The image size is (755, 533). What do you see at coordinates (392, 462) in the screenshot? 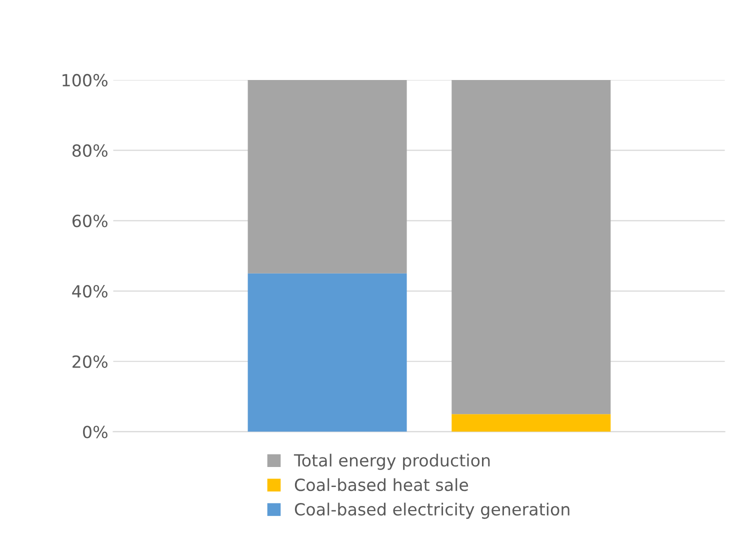
I see `legend-label: Total energy production` at bounding box center [392, 462].